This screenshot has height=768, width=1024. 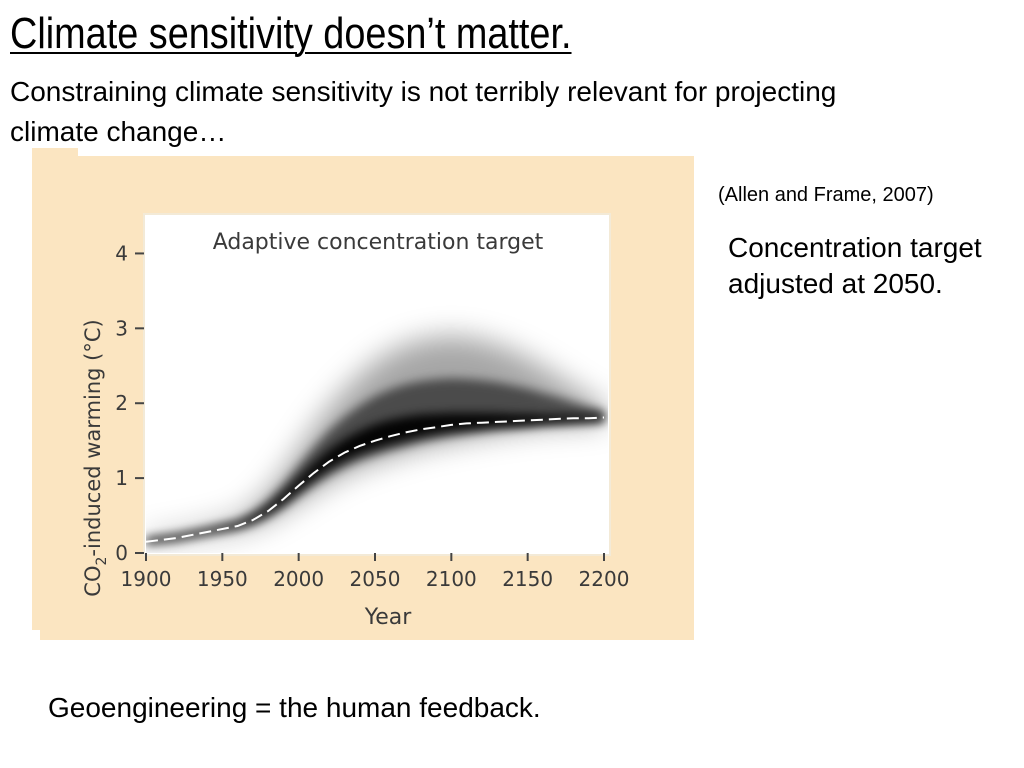 I want to click on x-axis: 1900 1950 2000 2050 2100 2150 2200, so click(x=375, y=572).